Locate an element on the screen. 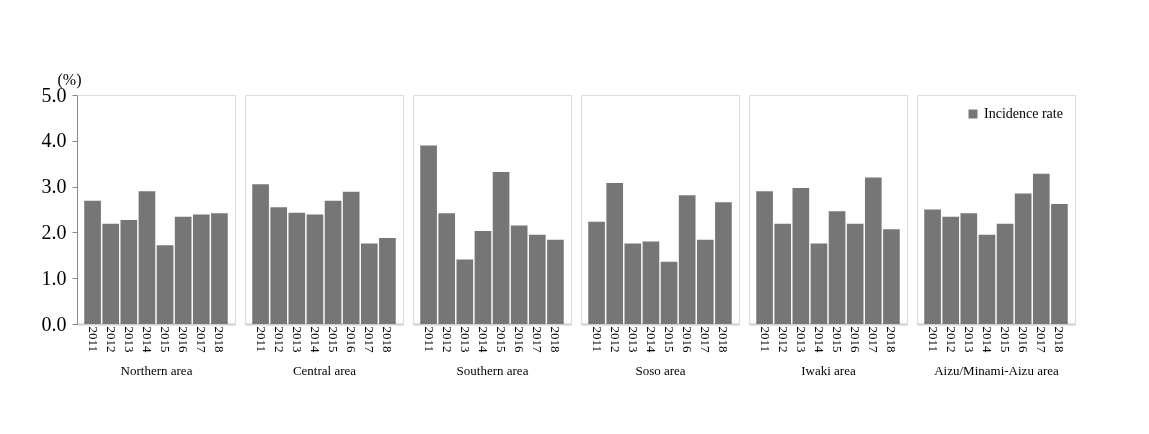  y-tick-label: 0.0 is located at coordinates (54, 323).